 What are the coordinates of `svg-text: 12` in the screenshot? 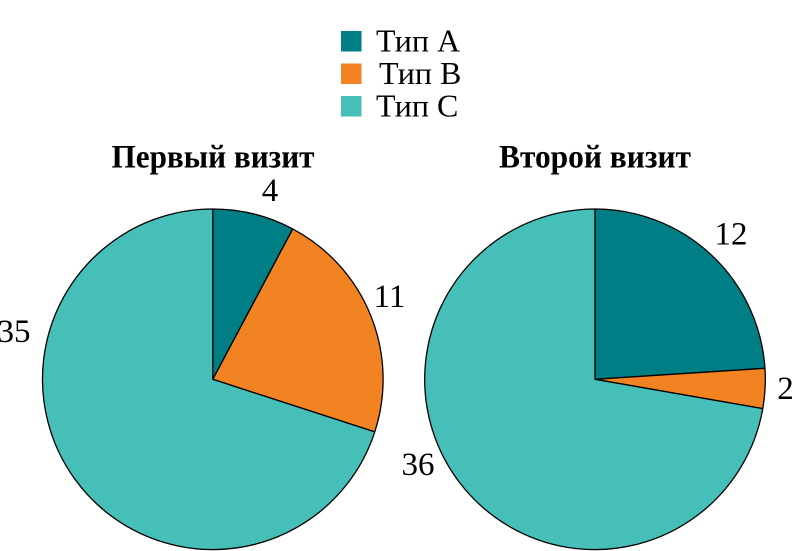 It's located at (731, 235).